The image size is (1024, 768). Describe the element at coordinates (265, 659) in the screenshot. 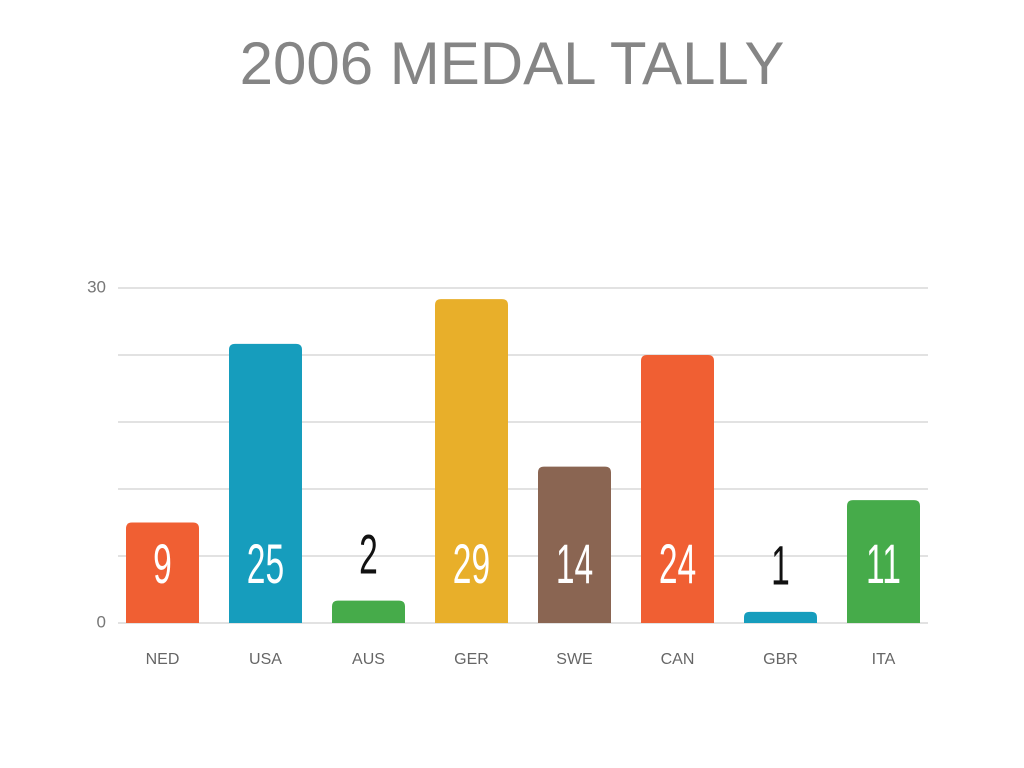

I see `x-tick-label: USA` at that location.